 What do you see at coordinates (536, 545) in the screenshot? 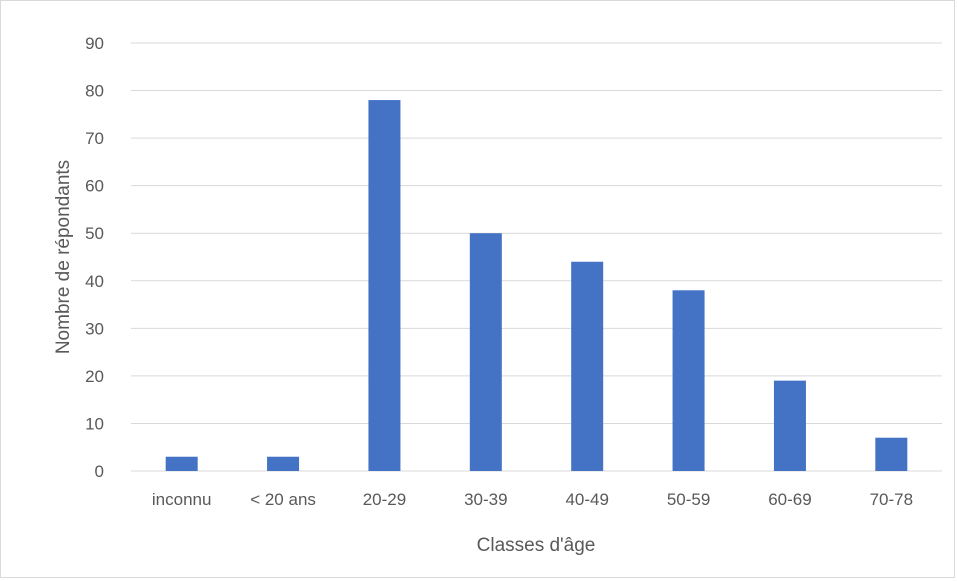
I see `x-axis-title: Classes d'âge` at bounding box center [536, 545].